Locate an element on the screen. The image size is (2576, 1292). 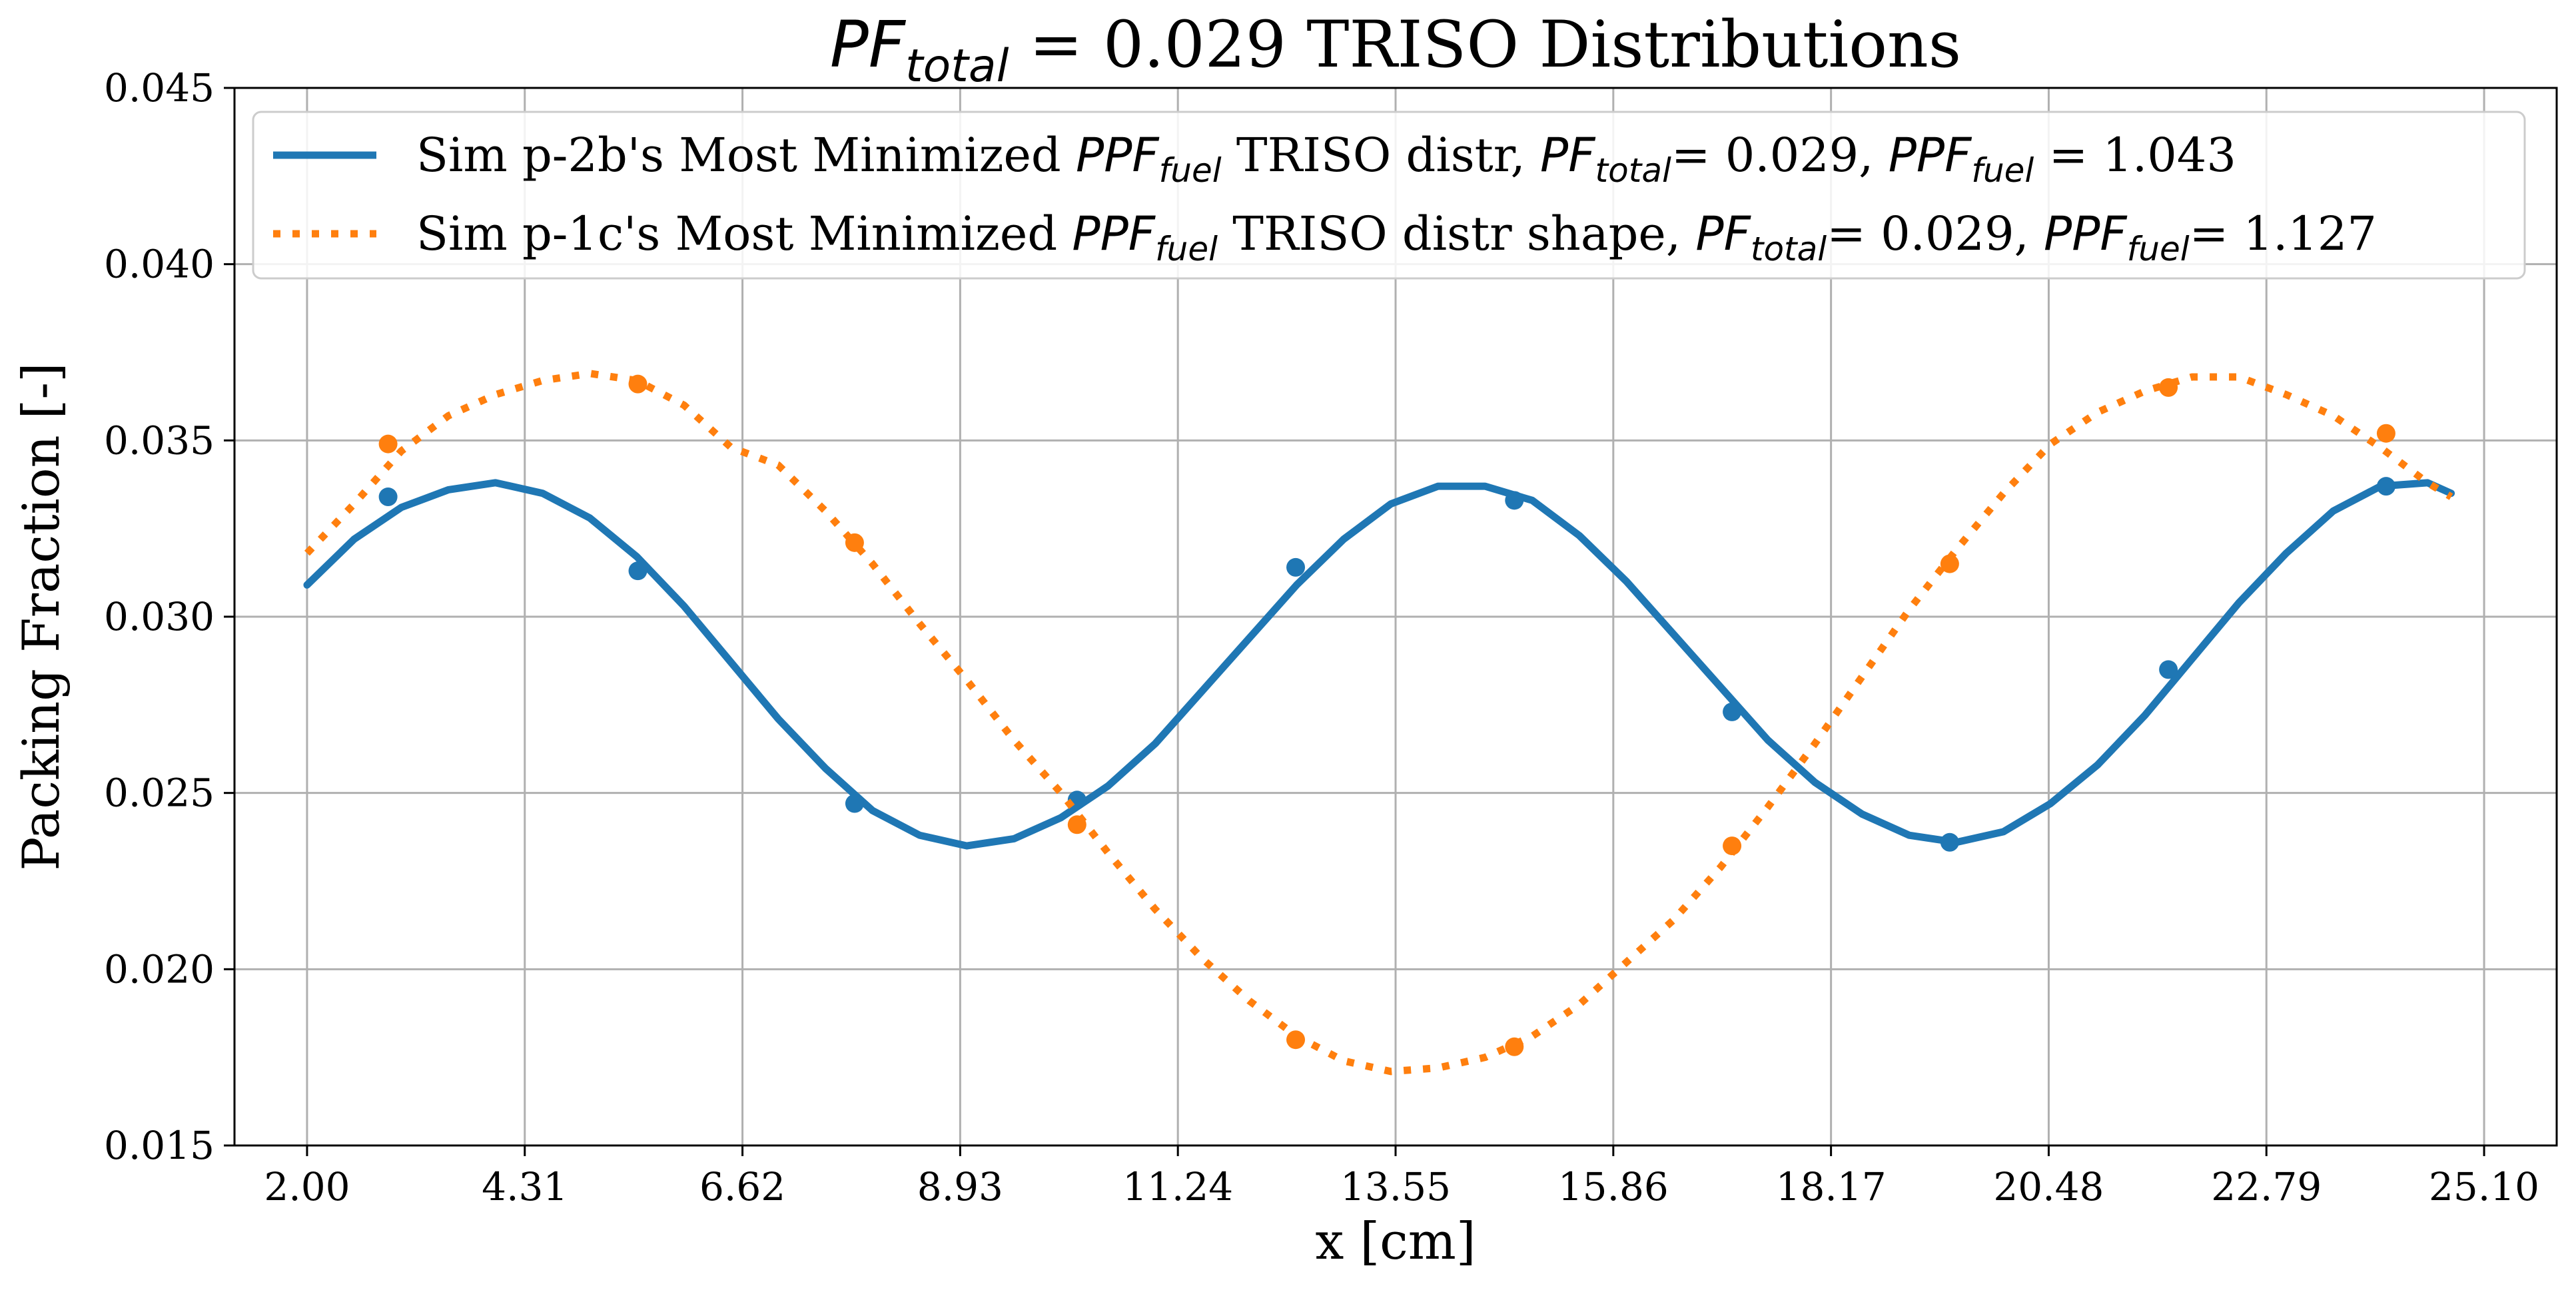
y-tick-label: 0.025 is located at coordinates (159, 793).